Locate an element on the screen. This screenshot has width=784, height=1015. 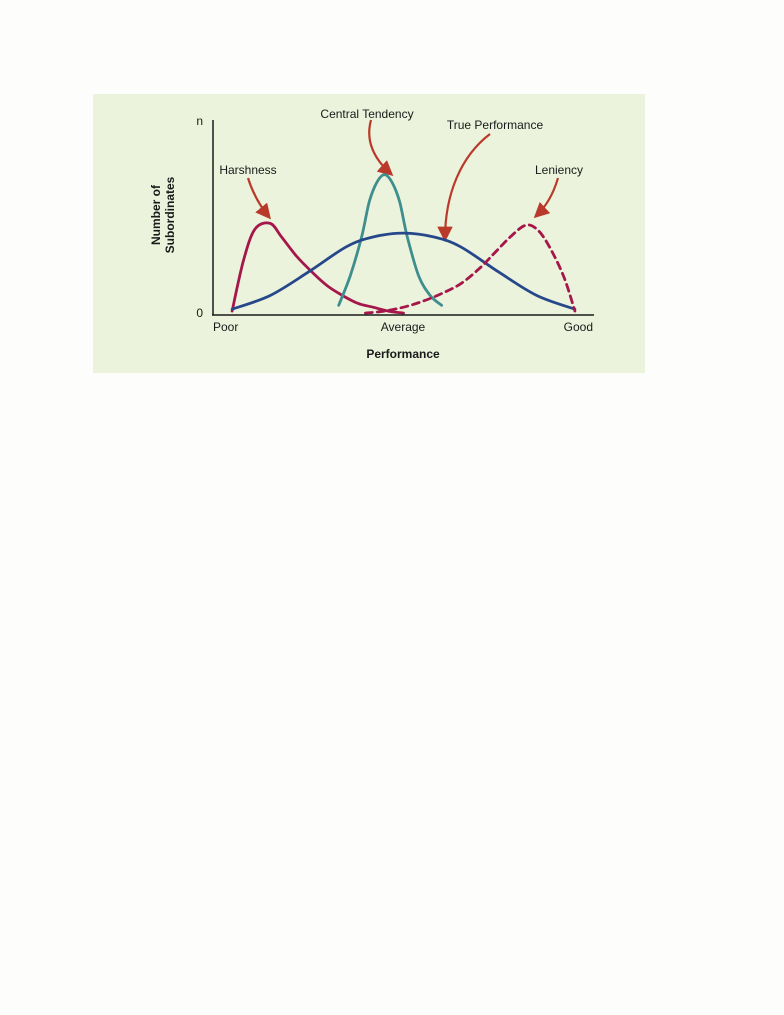
annotation-central-tendency: Central Tendency is located at coordinates (366, 114).